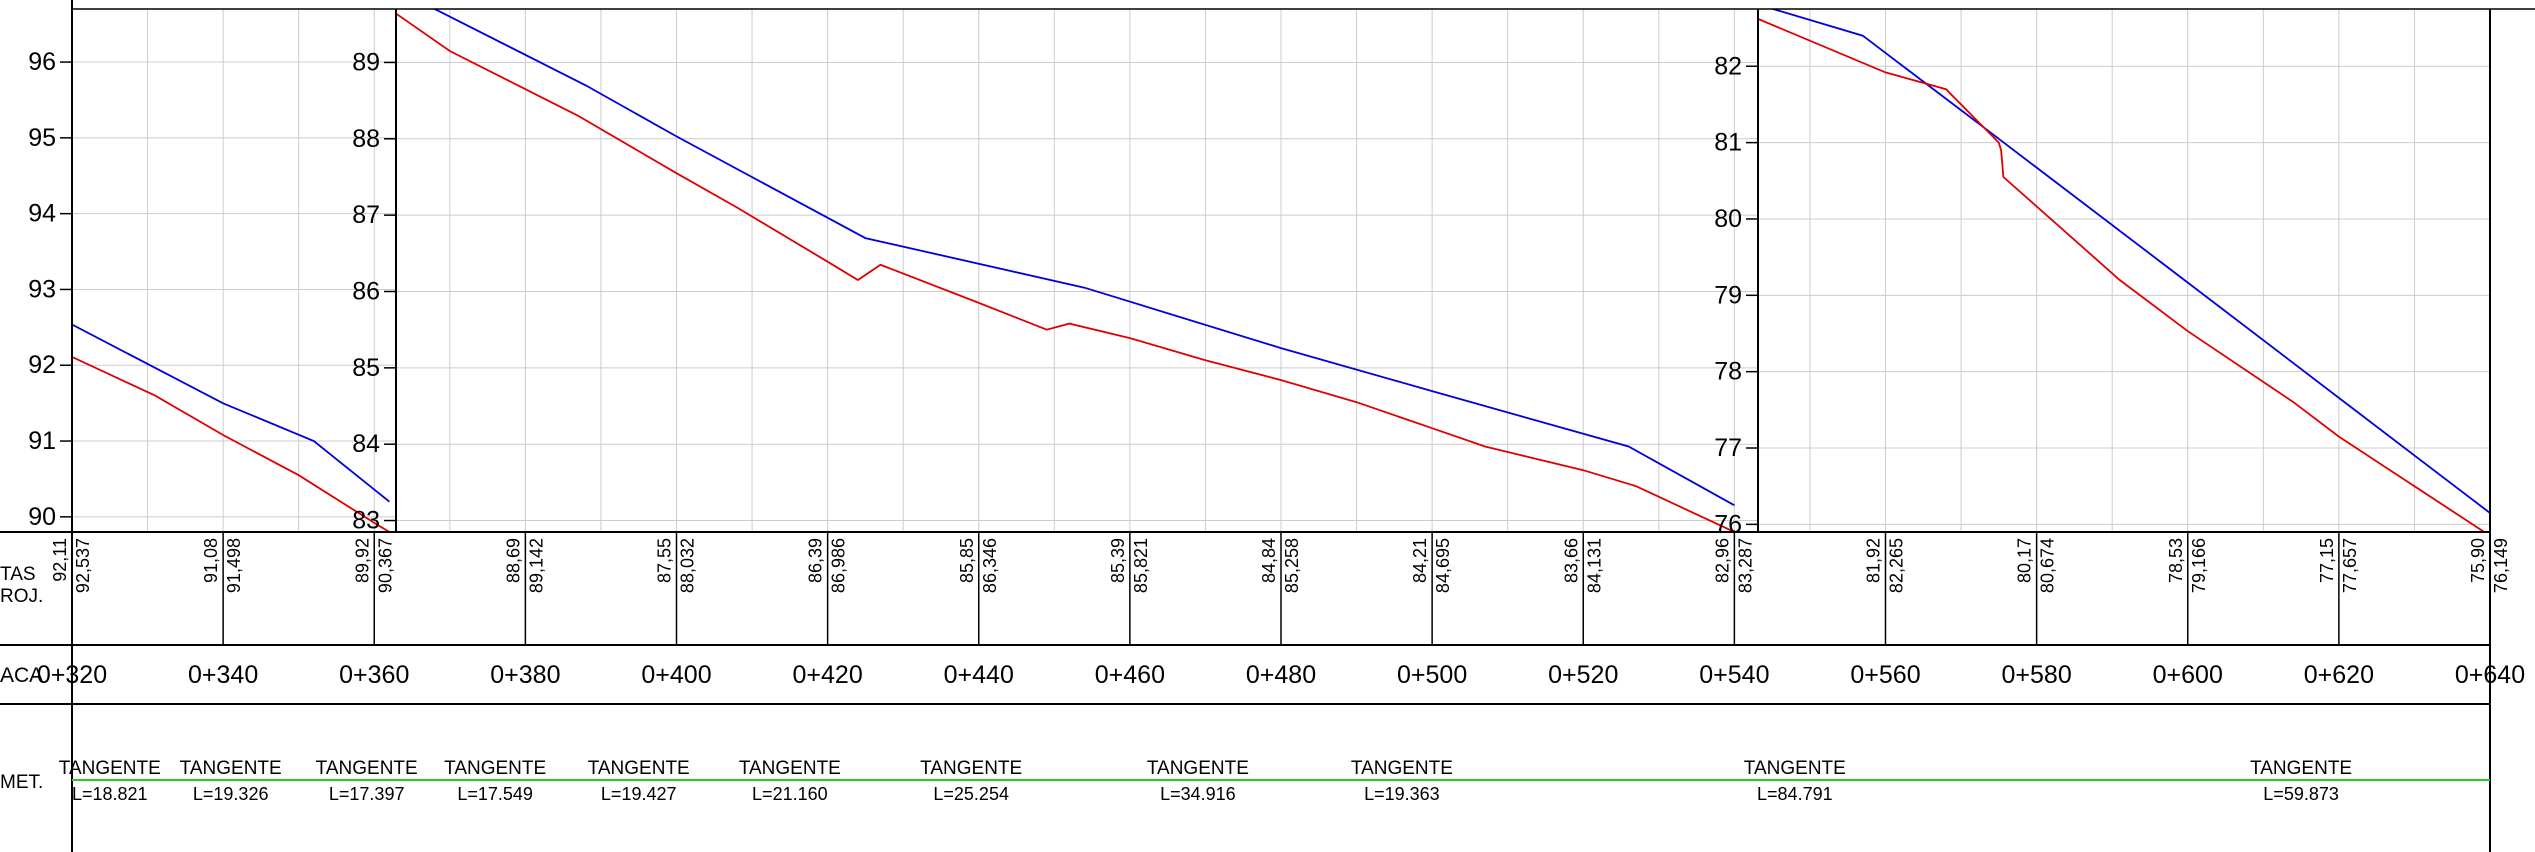 Image resolution: width=2535 pixels, height=852 pixels. I want to click on y-tick-label: 93, so click(42, 289).